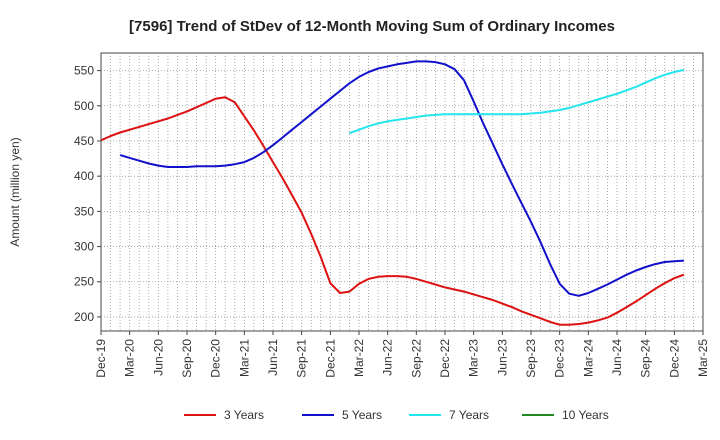 The height and width of the screenshot is (440, 720). What do you see at coordinates (330, 358) in the screenshot?
I see `x-tick-label: Dec-21` at bounding box center [330, 358].